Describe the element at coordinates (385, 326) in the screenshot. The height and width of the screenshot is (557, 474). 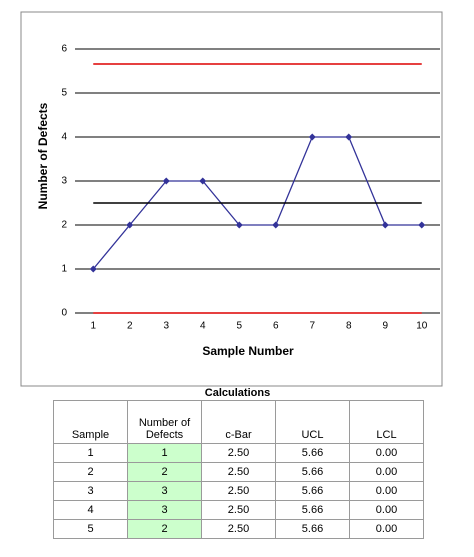
I see `x-tick-label: 9` at that location.